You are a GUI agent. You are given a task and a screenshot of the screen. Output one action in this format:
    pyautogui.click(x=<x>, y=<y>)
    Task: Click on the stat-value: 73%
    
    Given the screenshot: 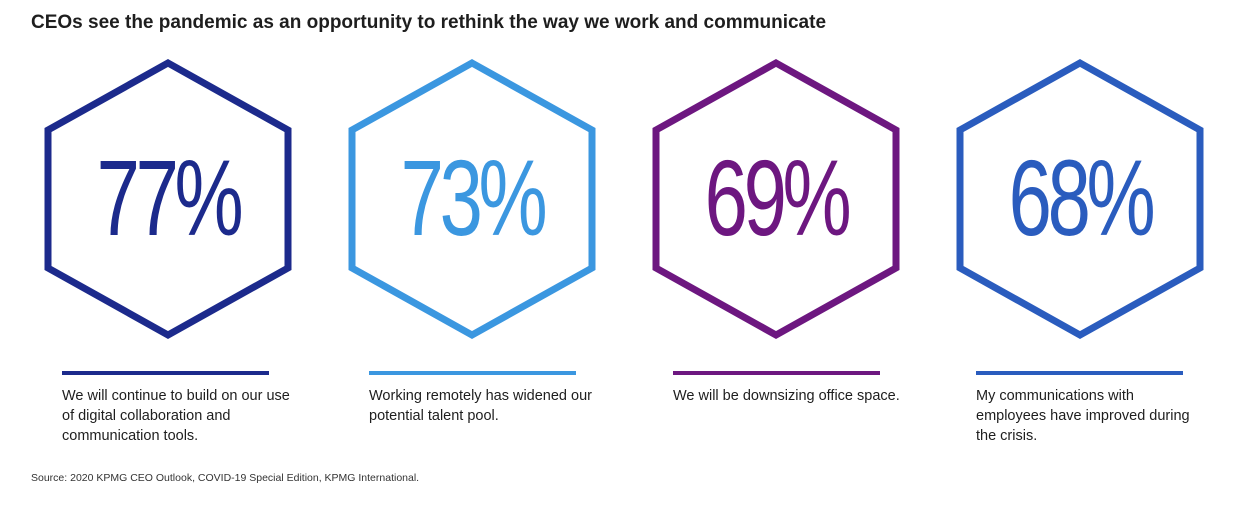 What is the action you would take?
    pyautogui.click(x=474, y=197)
    